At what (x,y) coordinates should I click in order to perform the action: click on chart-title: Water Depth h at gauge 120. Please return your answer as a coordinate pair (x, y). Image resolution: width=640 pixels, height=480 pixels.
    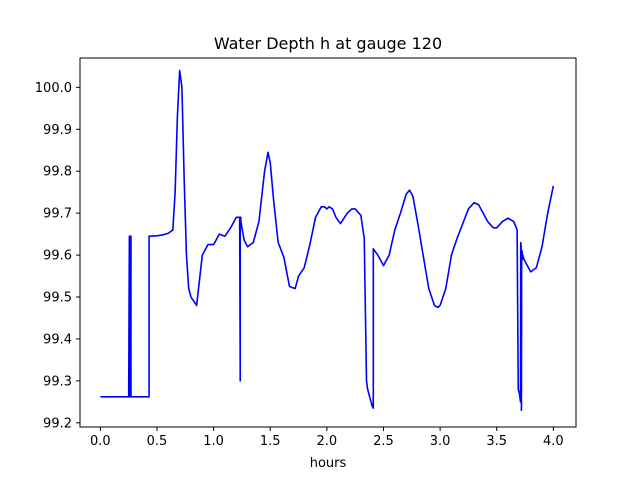
    Looking at the image, I should click on (328, 43).